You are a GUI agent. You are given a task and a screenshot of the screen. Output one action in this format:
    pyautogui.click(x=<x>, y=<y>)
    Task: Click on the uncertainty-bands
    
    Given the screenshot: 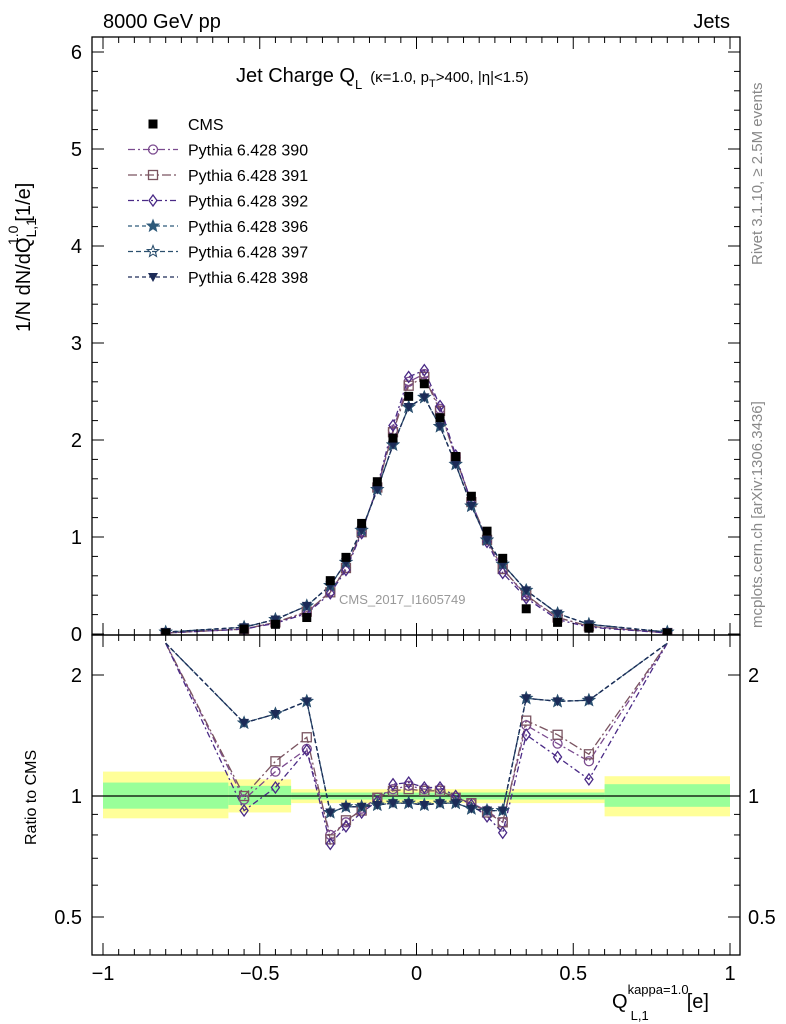 What is the action you would take?
    pyautogui.click(x=416, y=795)
    